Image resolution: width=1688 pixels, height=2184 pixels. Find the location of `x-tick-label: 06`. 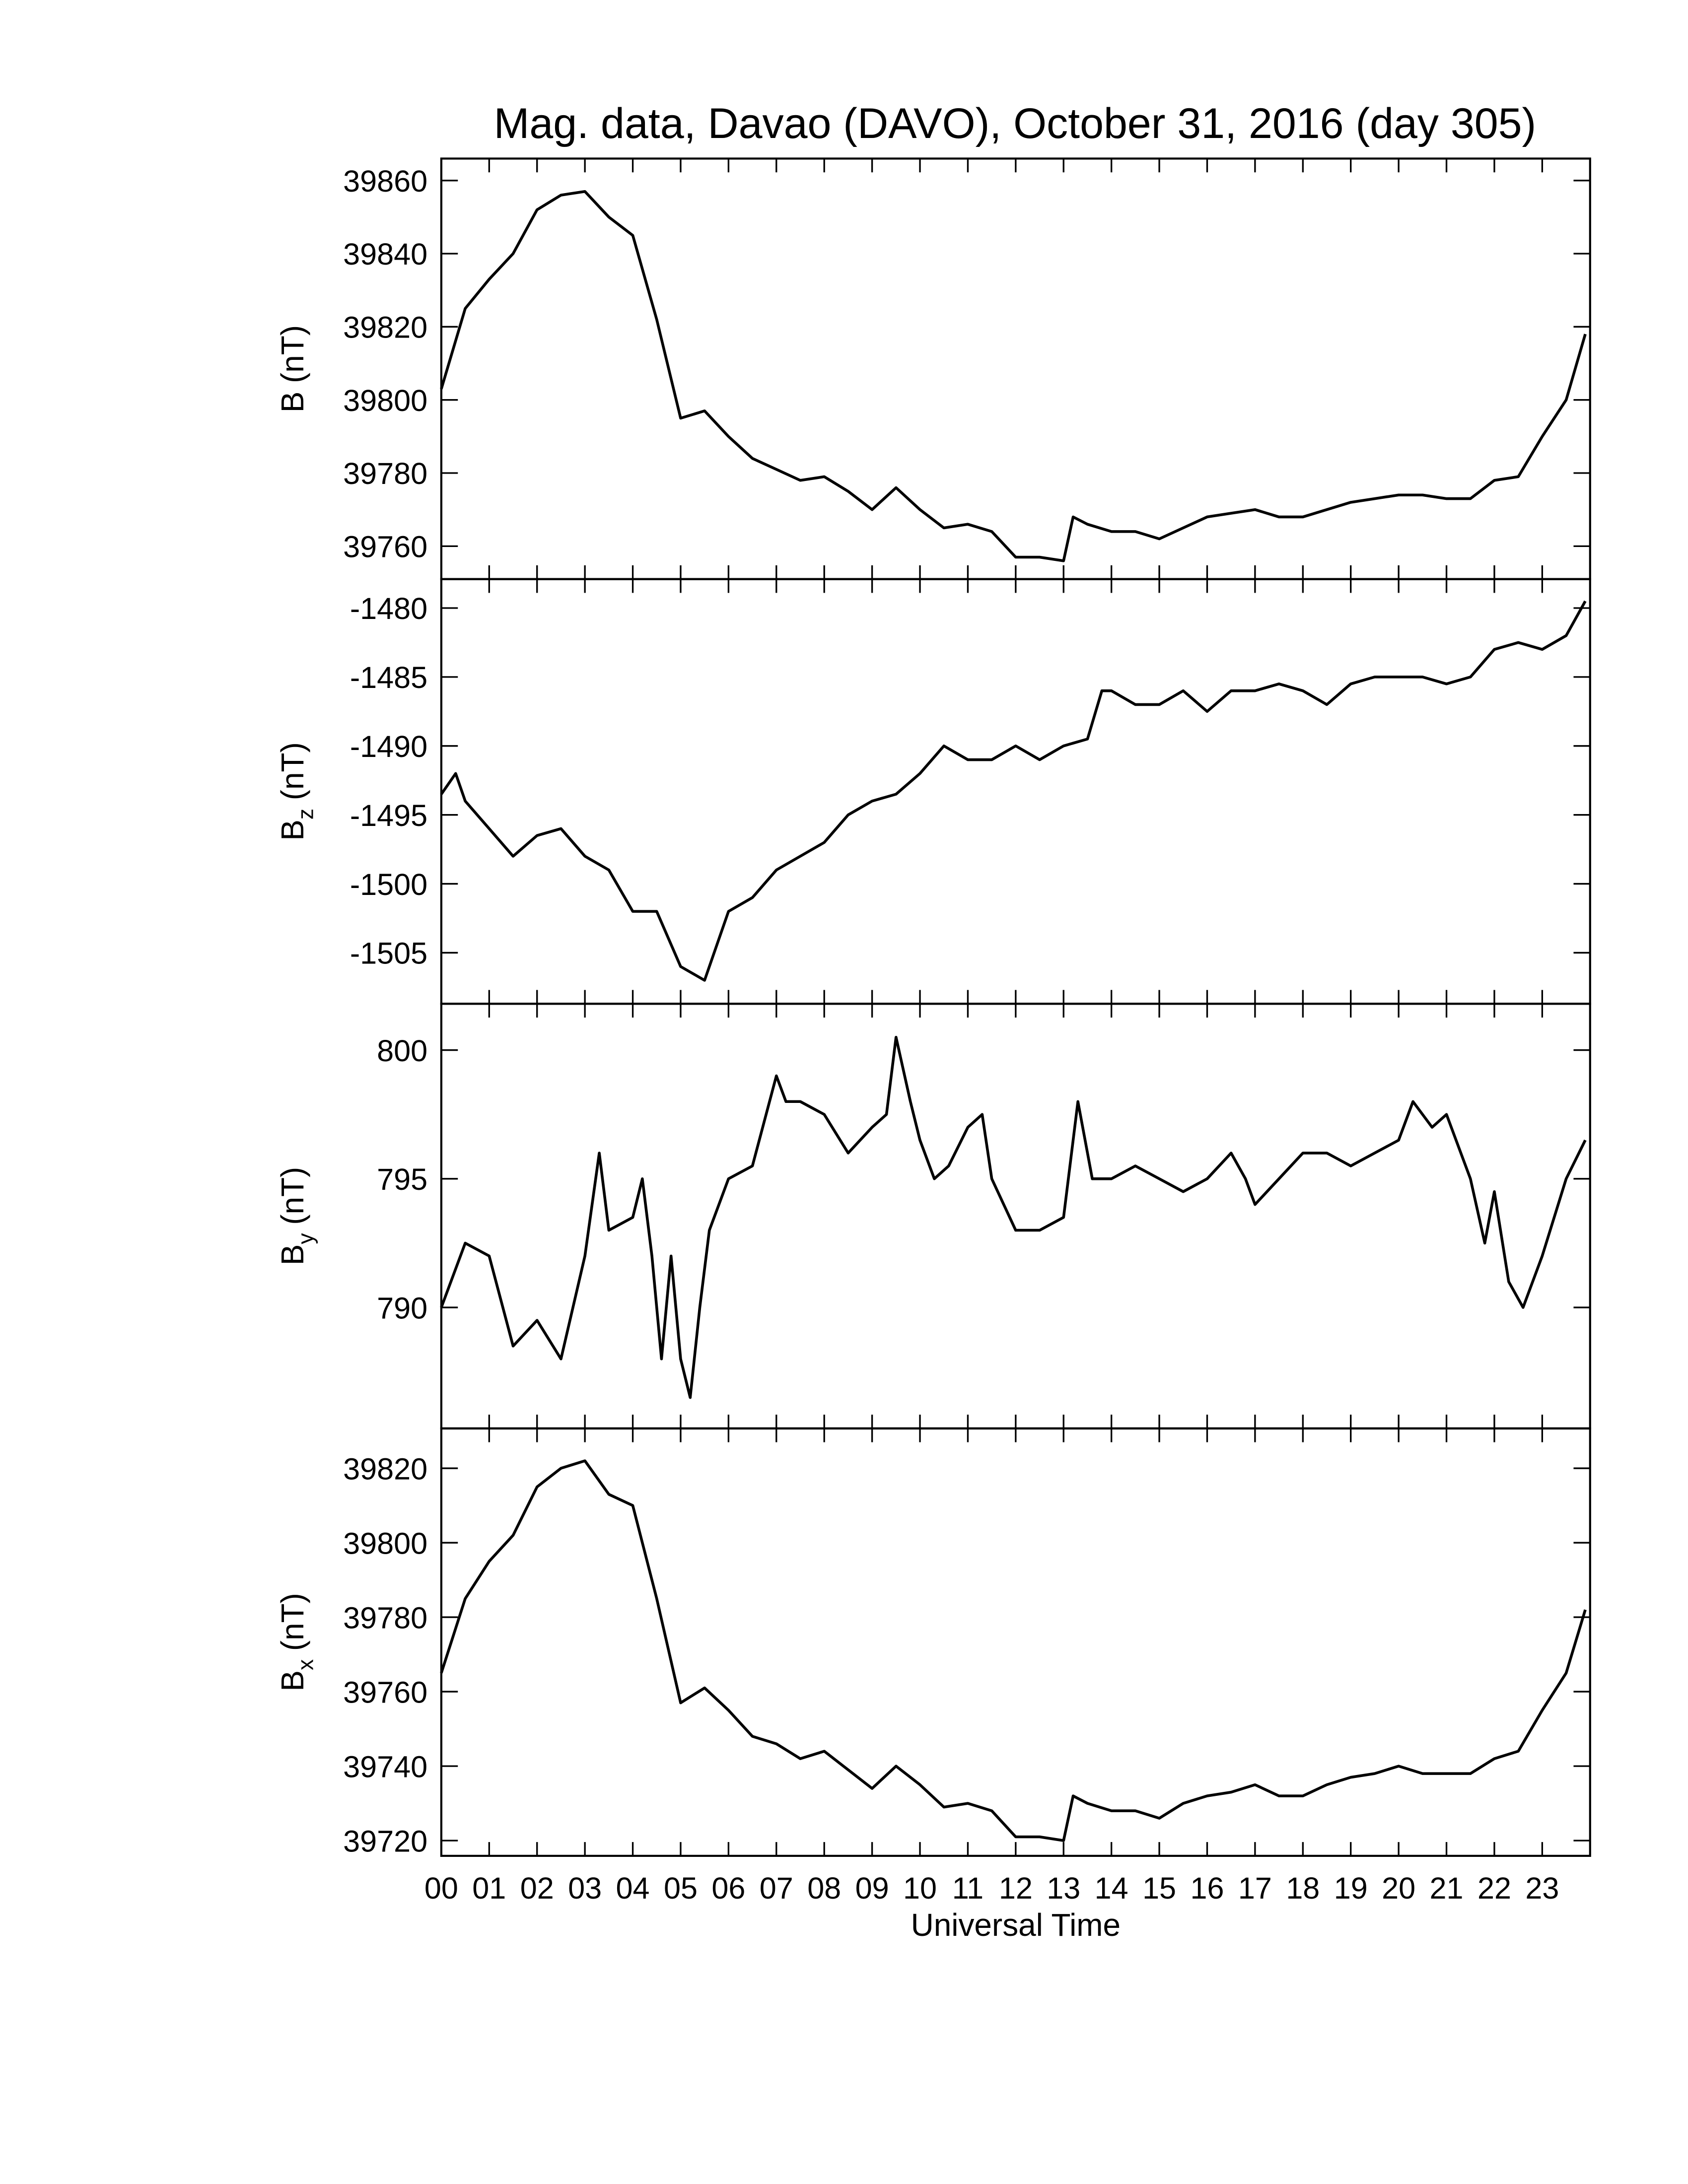

x-tick-label: 06 is located at coordinates (728, 1888).